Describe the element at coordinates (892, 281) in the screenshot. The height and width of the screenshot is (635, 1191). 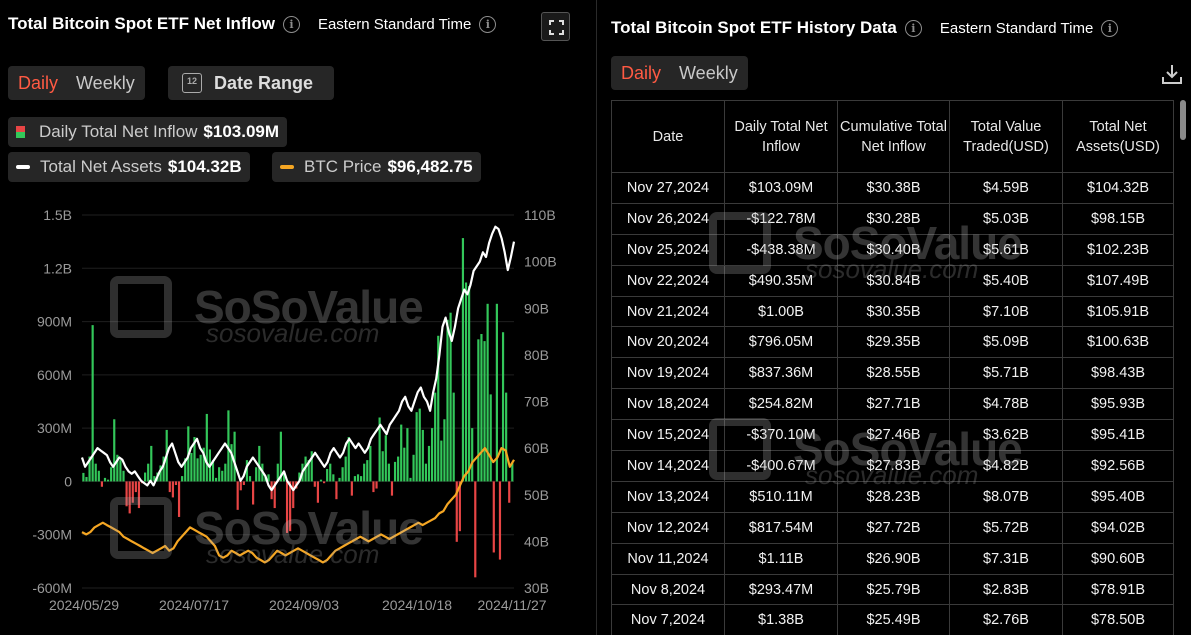
I see `table-row: Nov 22,2024 $490.35M $30.84B $5.40B $107.49B` at that location.